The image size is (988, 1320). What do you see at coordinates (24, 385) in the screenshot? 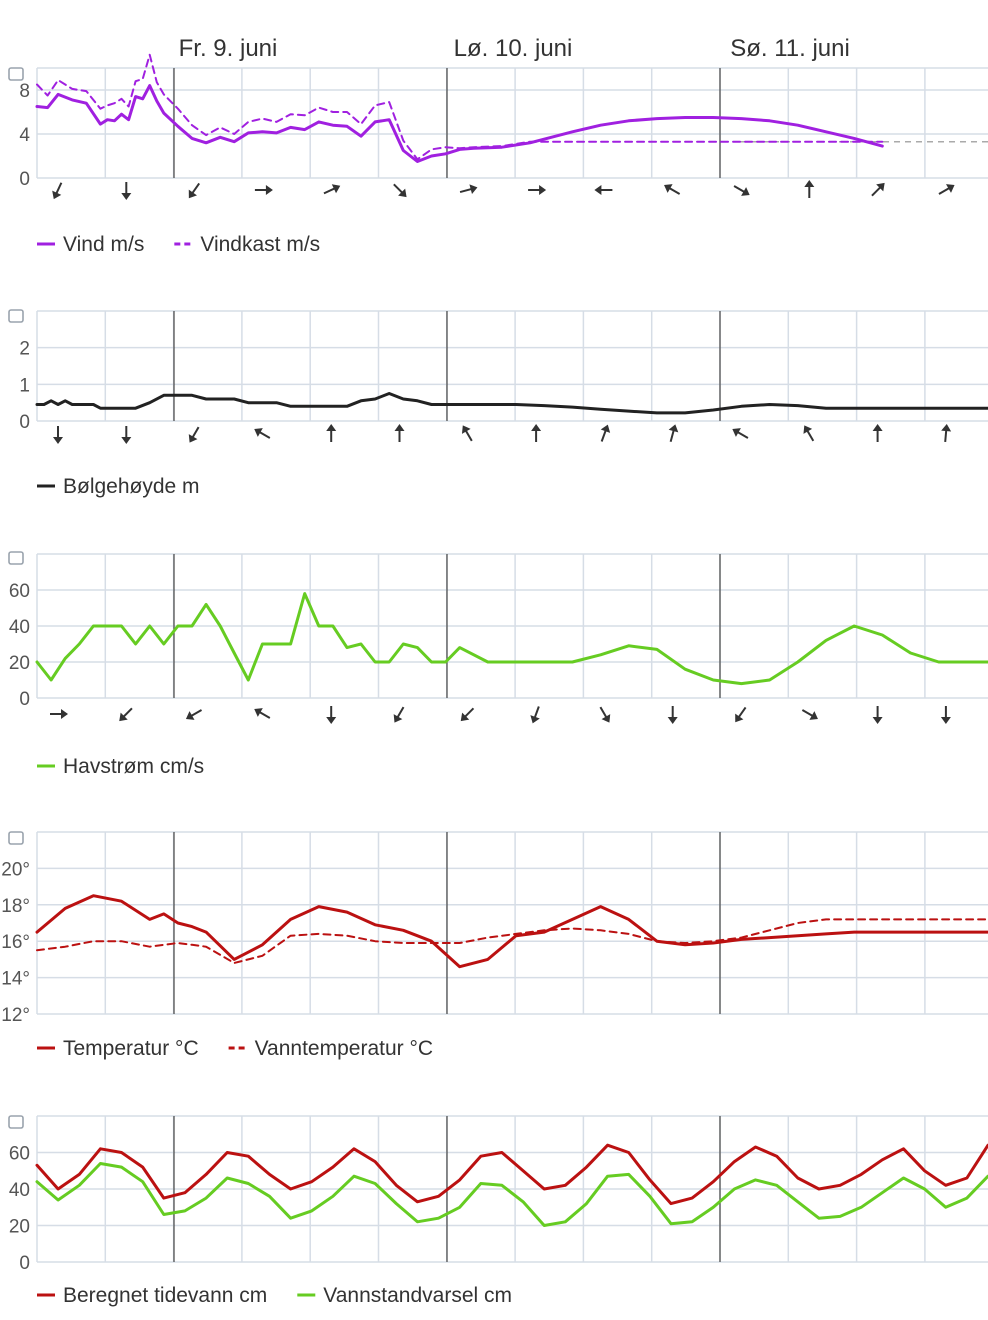
I see `y-tick-label: 1` at bounding box center [24, 385].